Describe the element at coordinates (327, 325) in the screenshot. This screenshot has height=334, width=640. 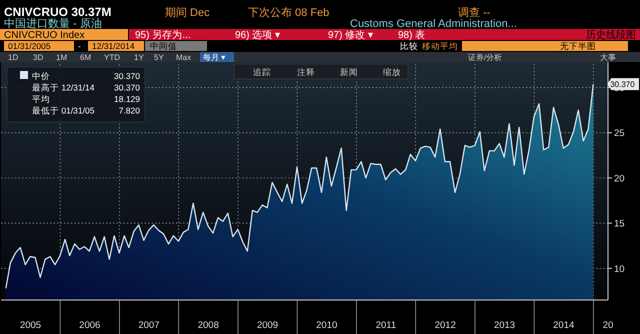
I see `x-tick-label: 2010` at that location.